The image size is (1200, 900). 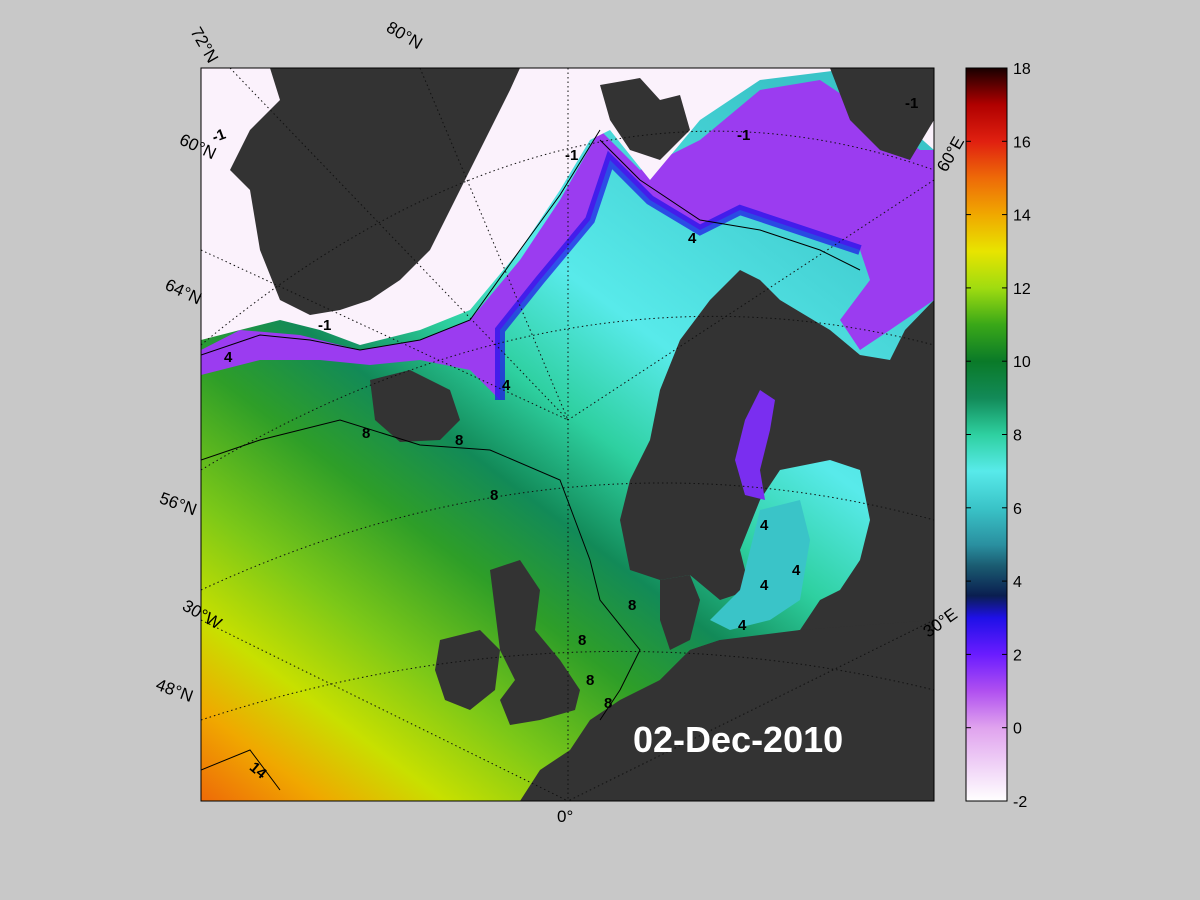 What do you see at coordinates (1020, 802) in the screenshot?
I see `colorbar-tick-label: -2` at bounding box center [1020, 802].